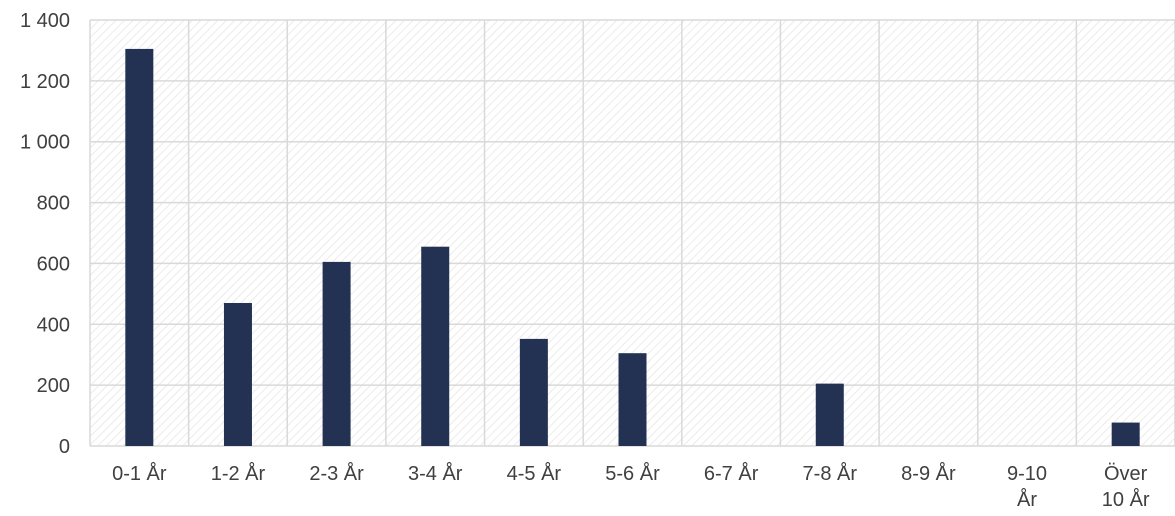 The width and height of the screenshot is (1175, 516). Describe the element at coordinates (139, 473) in the screenshot. I see `x-tick-label: 0-1 År` at that location.